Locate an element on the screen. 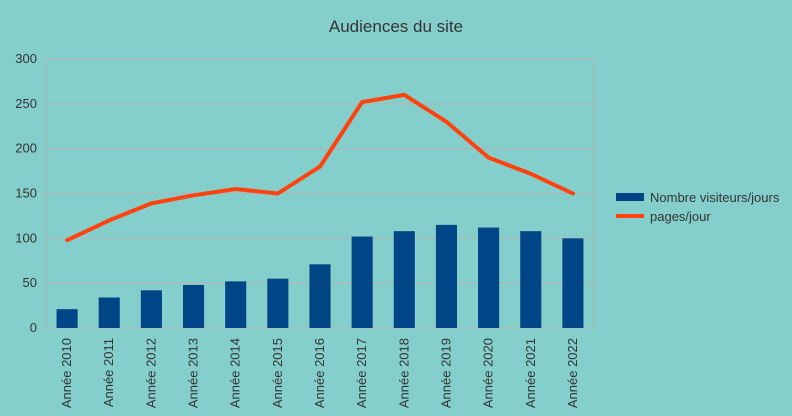 This screenshot has width=792, height=416. x-tick-label: Année 2015 is located at coordinates (277, 373).